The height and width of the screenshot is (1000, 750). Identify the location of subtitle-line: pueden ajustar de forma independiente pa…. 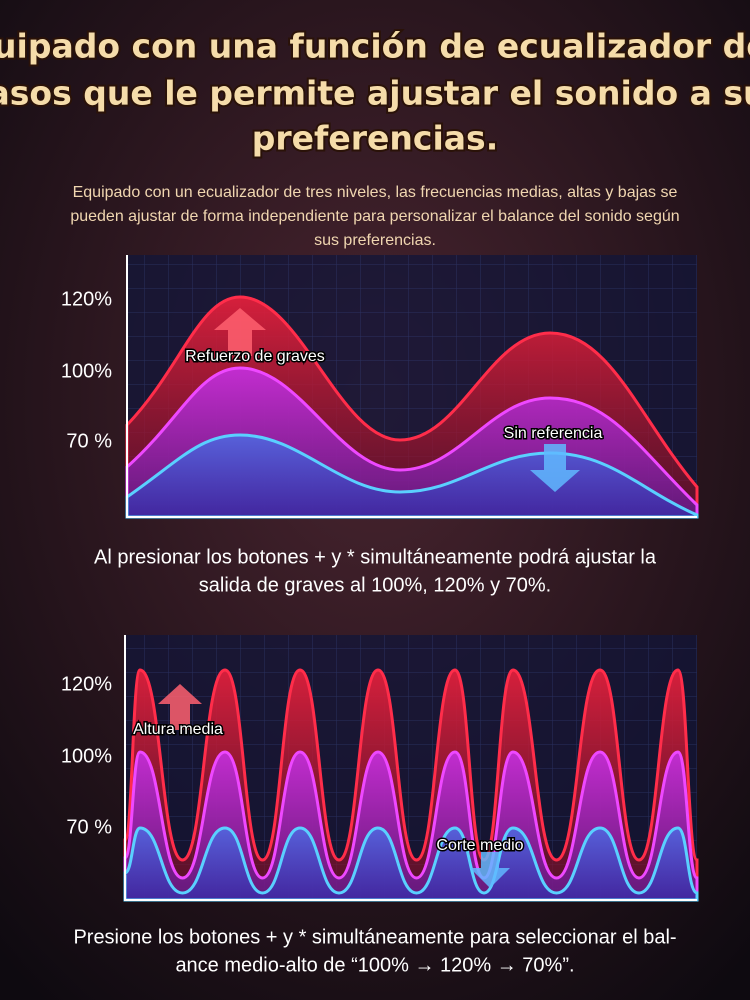
(374, 216).